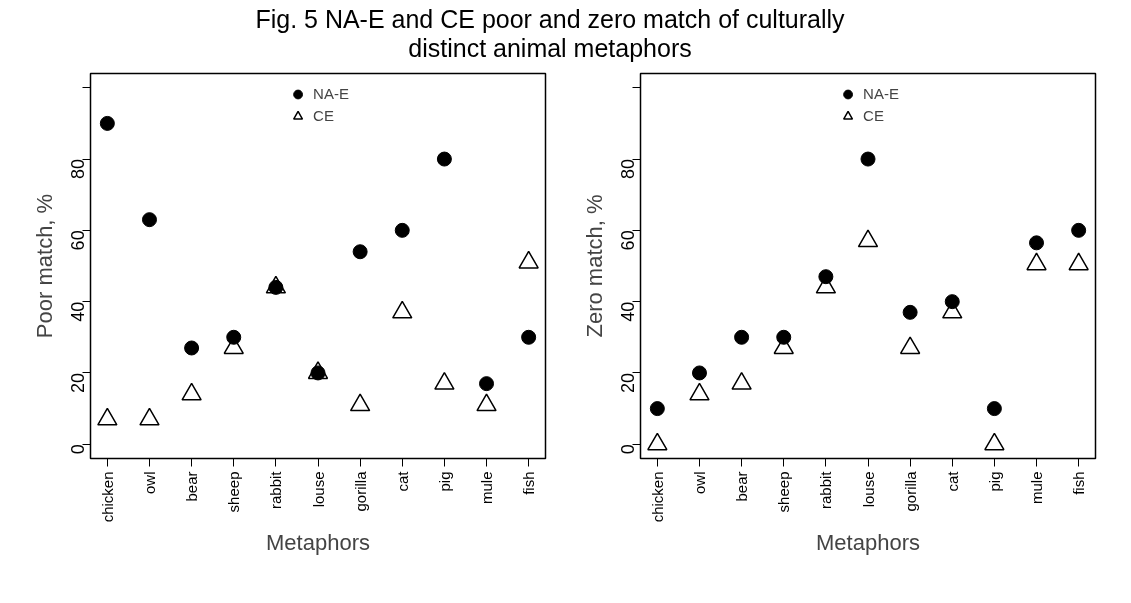 The image size is (1131, 603). I want to click on y-axis-title: Zero match, %, so click(594, 265).